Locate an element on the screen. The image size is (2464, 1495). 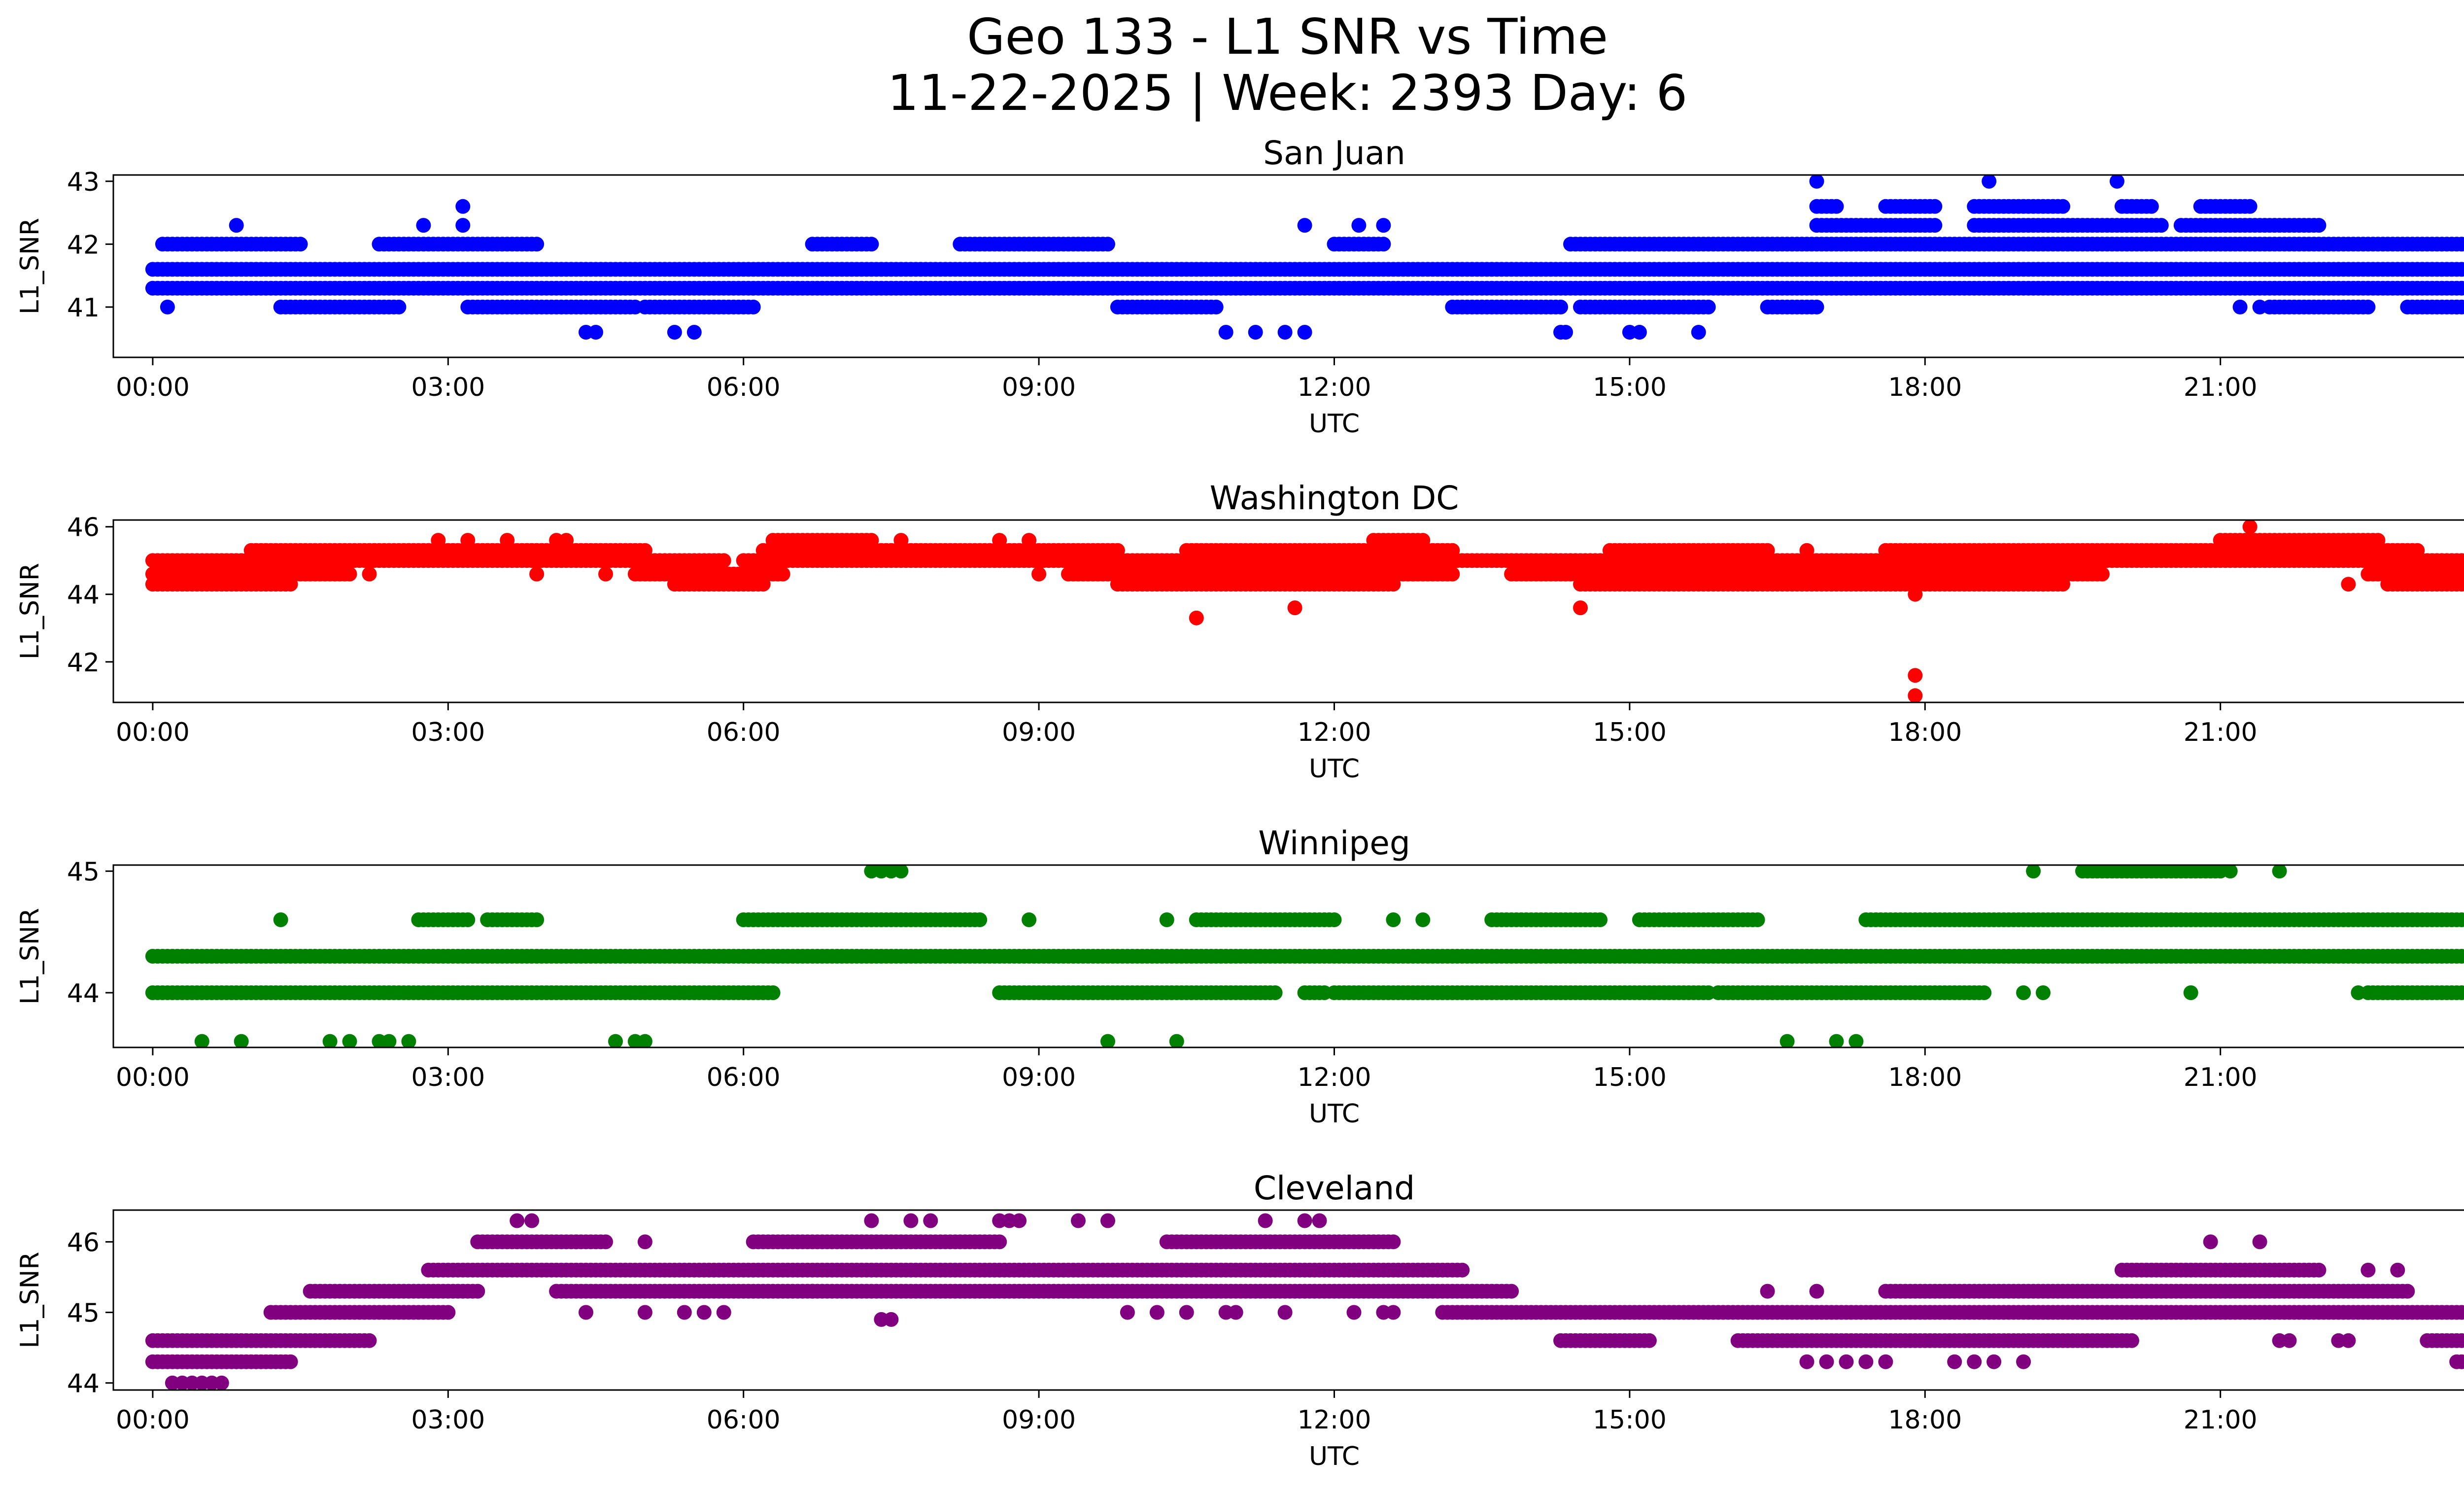
x-tick-label: 09:00 is located at coordinates (1039, 387).